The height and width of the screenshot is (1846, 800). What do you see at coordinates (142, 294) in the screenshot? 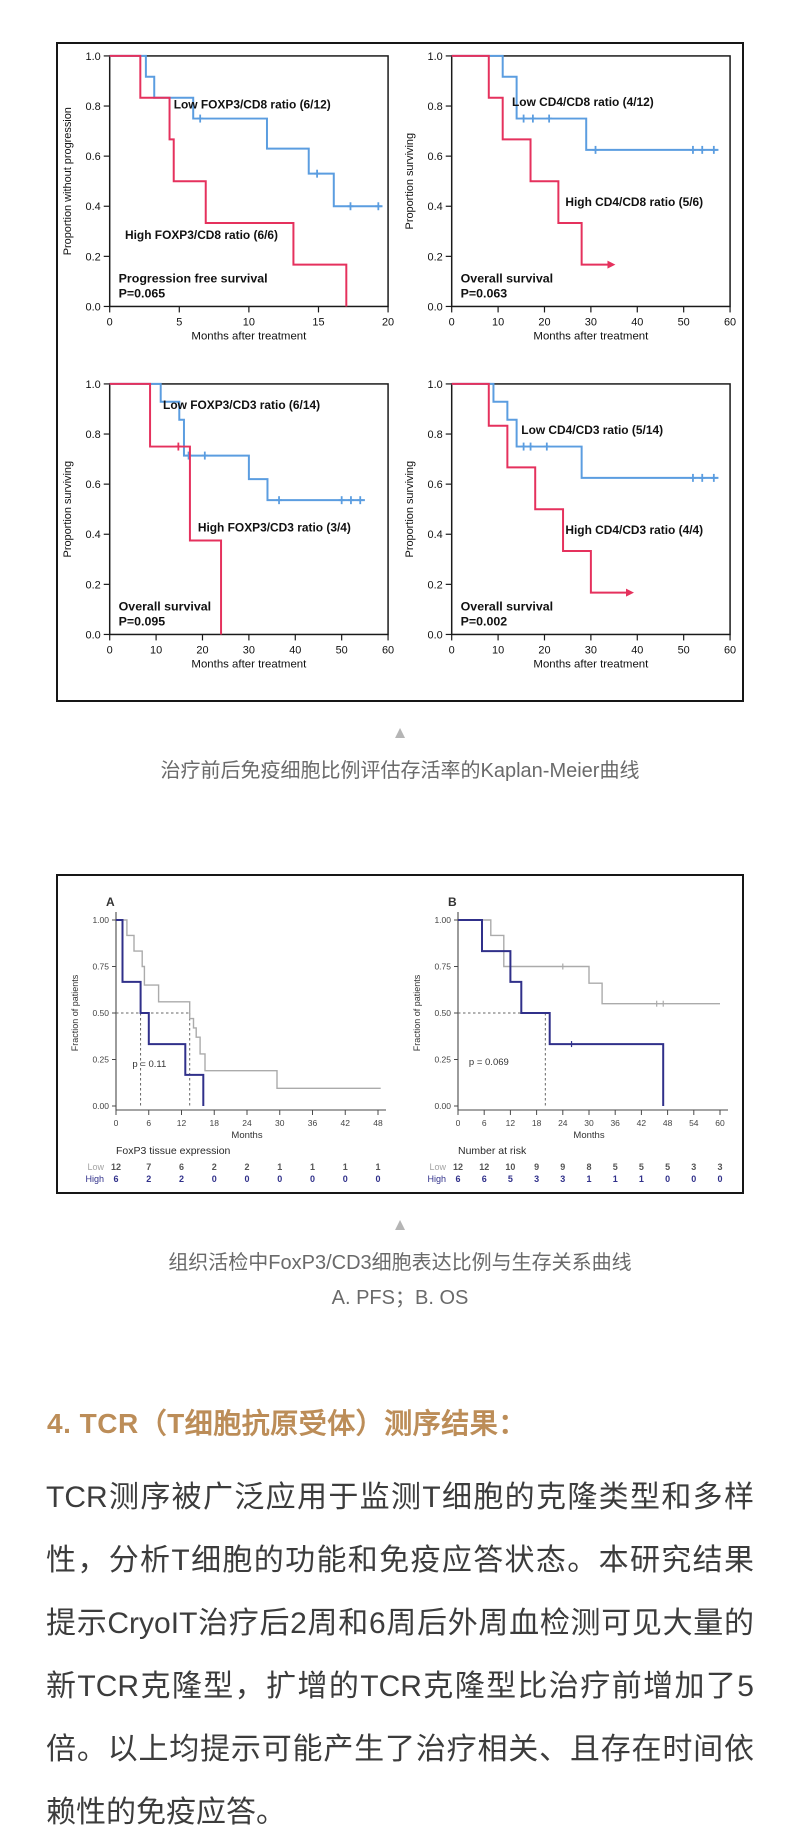
I see `svg-text: P=0.065` at bounding box center [142, 294].